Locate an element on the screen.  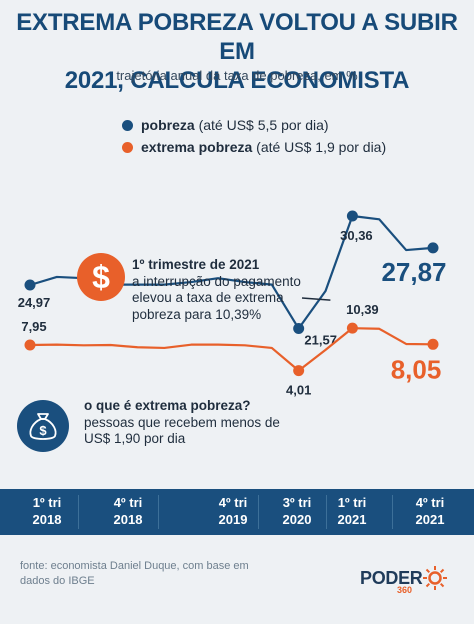
x-tick-label: 1º tri 2021 is located at coordinates (352, 511).